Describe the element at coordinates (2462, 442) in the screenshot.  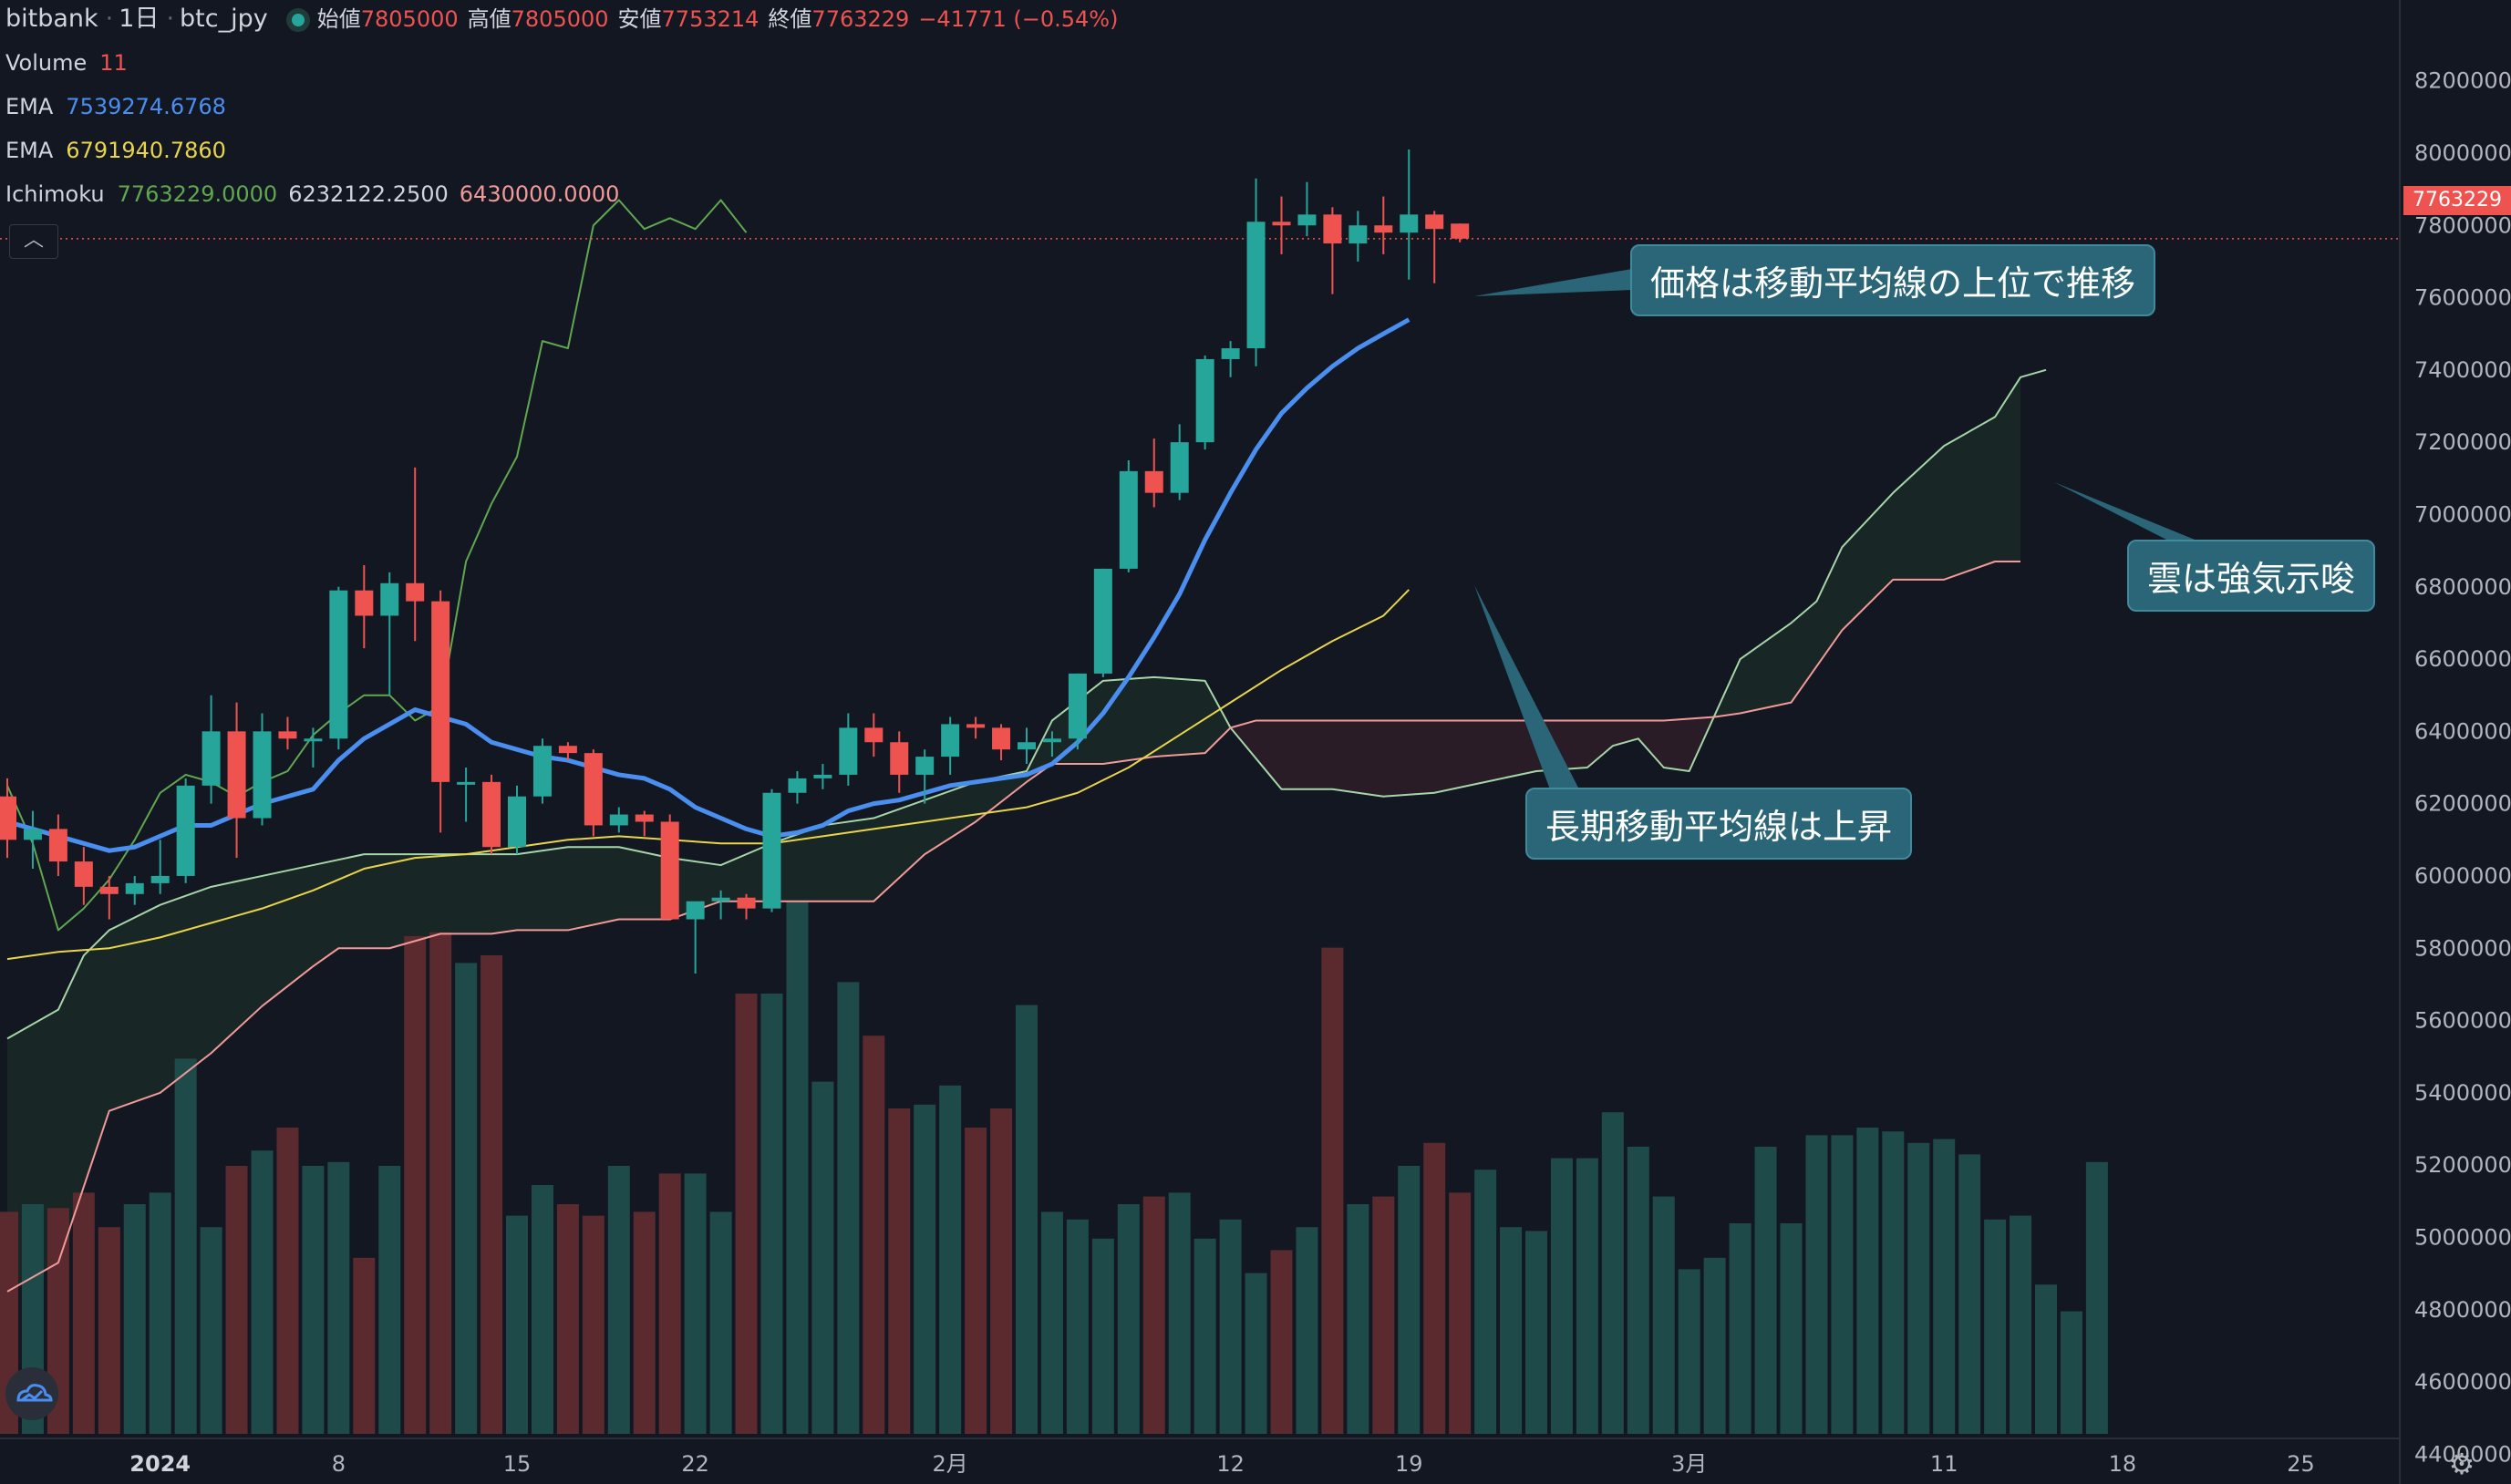
I see `y-tick-label: 7200000` at that location.